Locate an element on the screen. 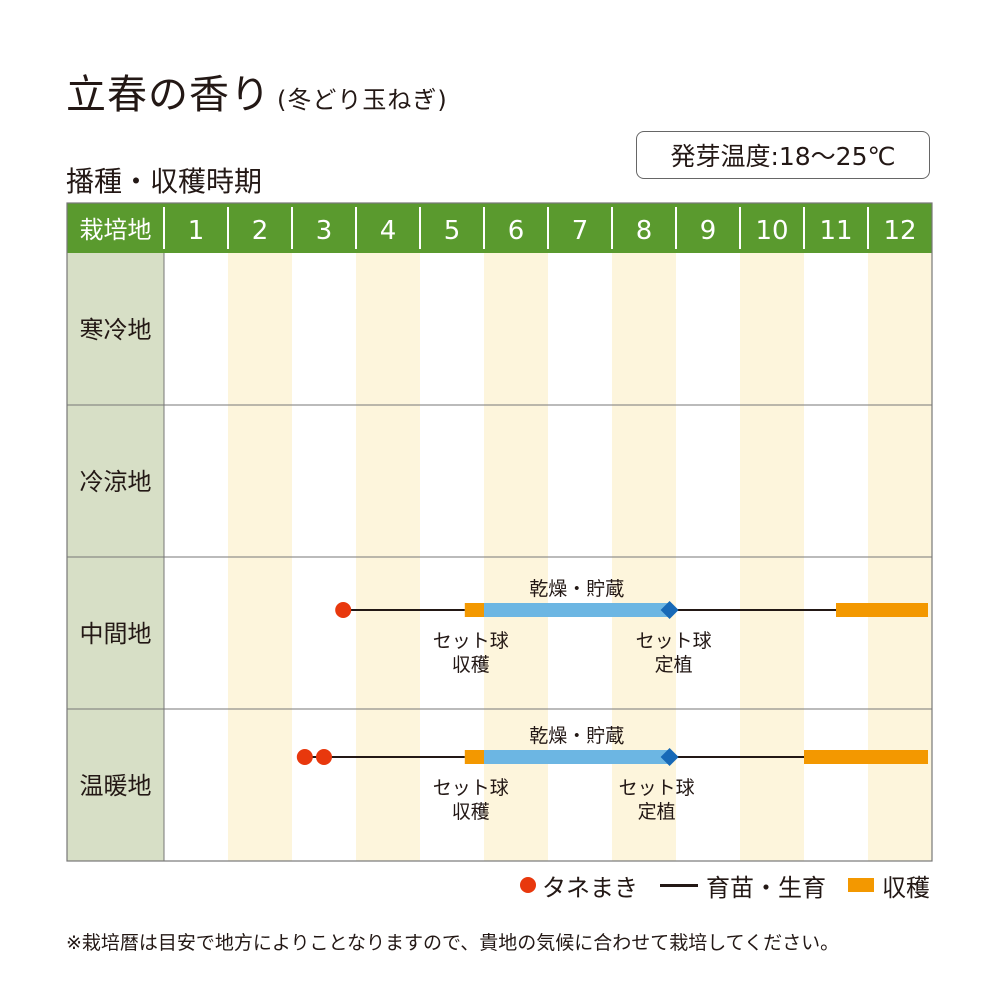 Image resolution: width=1000 pixels, height=1000 pixels. header-row is located at coordinates (499, 228).